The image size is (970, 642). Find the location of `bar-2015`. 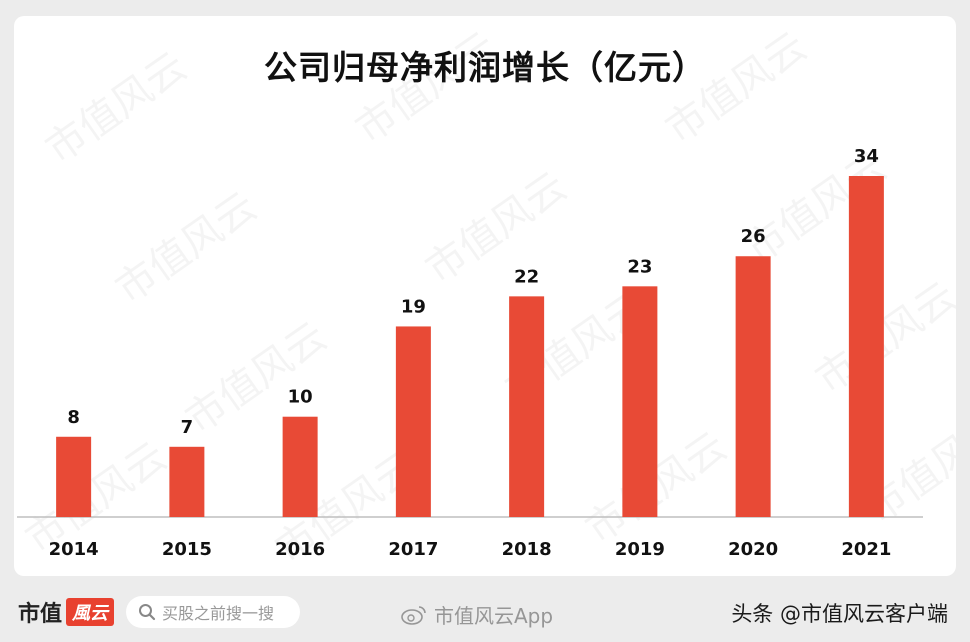

bar-2015 is located at coordinates (187, 481).